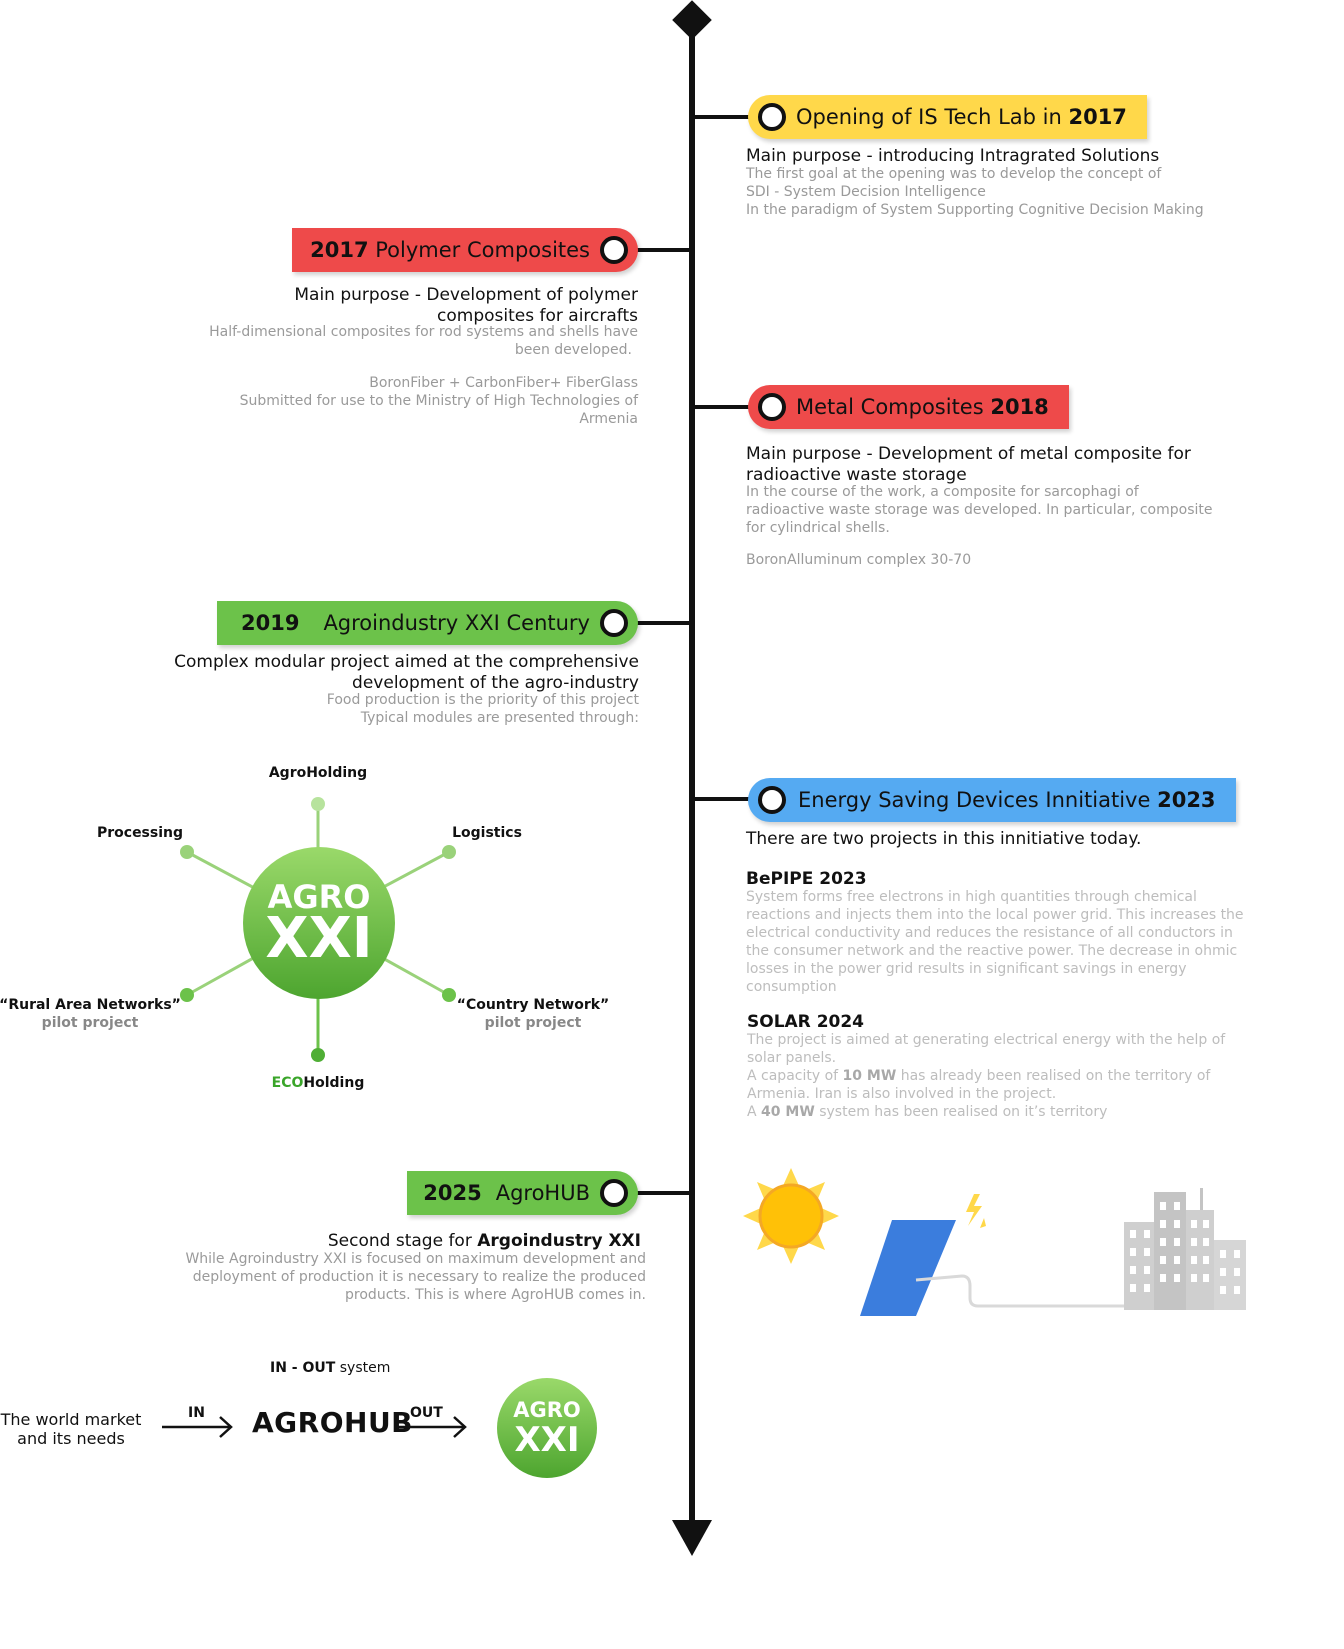 Image resolution: width=1344 pixels, height=1649 pixels. Describe the element at coordinates (334, 1083) in the screenshot. I see `node-eco-rest: Holding` at that location.